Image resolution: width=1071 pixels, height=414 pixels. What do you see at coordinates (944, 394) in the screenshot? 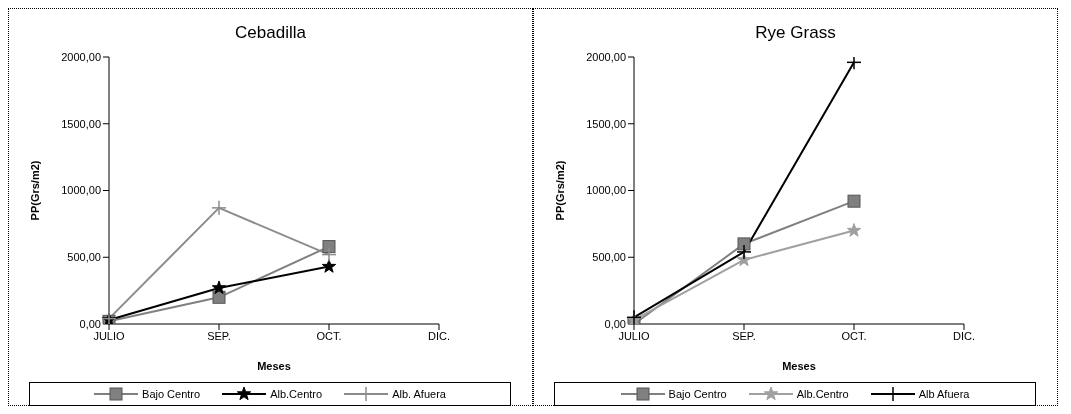
I see `legend-label: Alb Afuera` at bounding box center [944, 394].